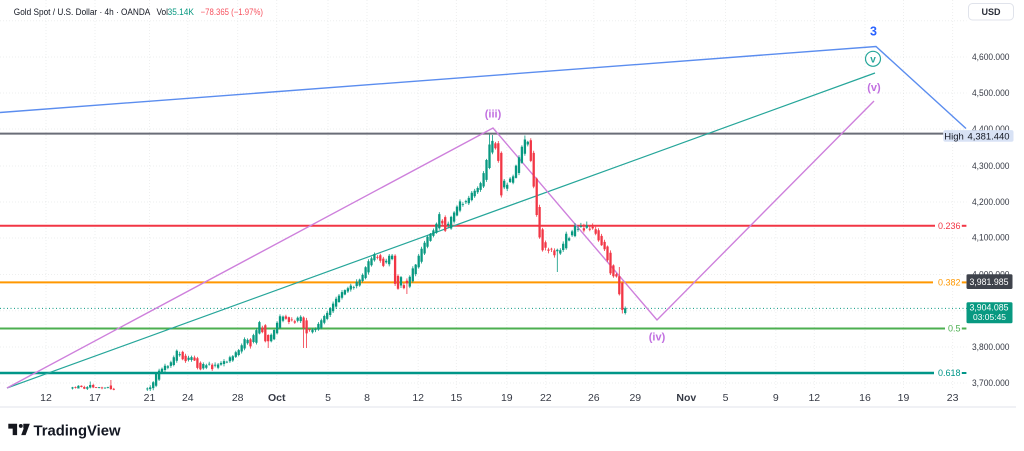  I want to click on svg-text: 29, so click(635, 398).